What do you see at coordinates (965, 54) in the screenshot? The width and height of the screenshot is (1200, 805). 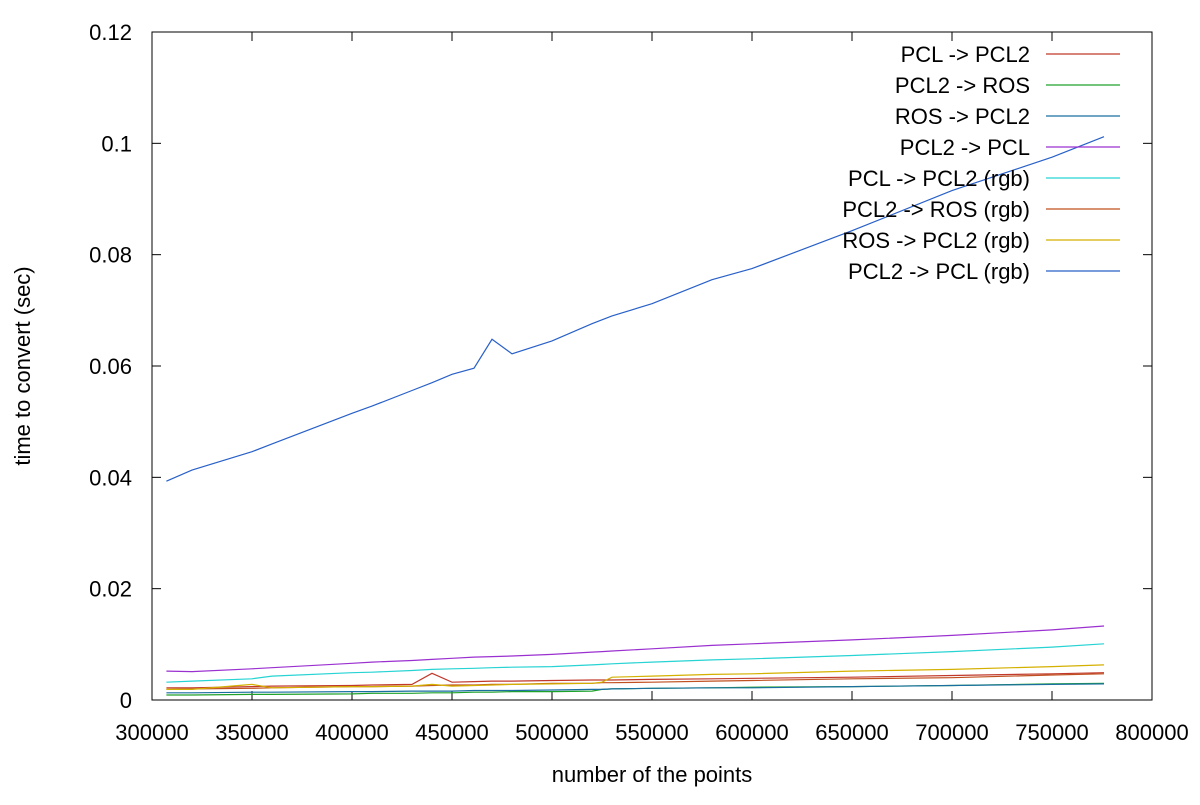 I see `legend-label-pcl-pcl2: PCL -> PCL2` at bounding box center [965, 54].